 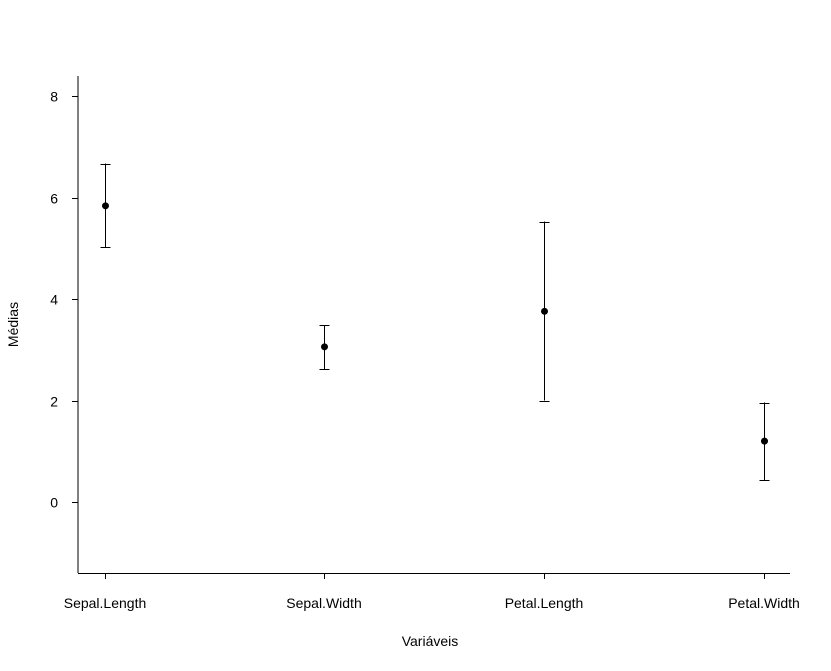 What do you see at coordinates (323, 603) in the screenshot?
I see `x-tick-label: Sepal.Width` at bounding box center [323, 603].